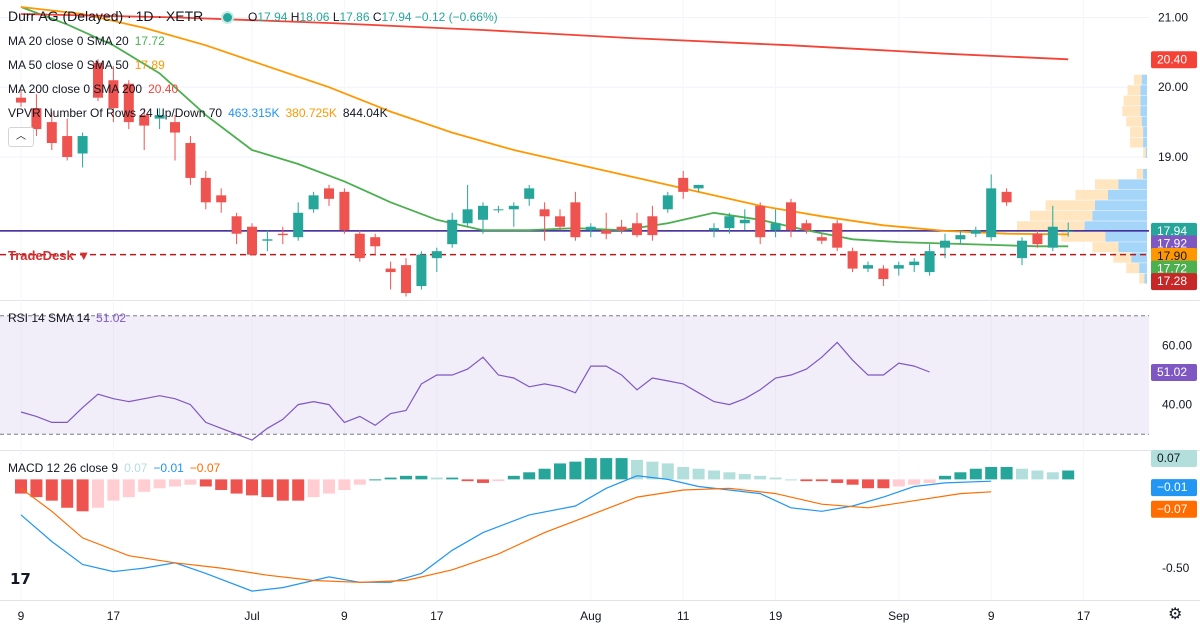 The height and width of the screenshot is (630, 1200). I want to click on legend-macd-macd: −0.01, so click(168, 468).